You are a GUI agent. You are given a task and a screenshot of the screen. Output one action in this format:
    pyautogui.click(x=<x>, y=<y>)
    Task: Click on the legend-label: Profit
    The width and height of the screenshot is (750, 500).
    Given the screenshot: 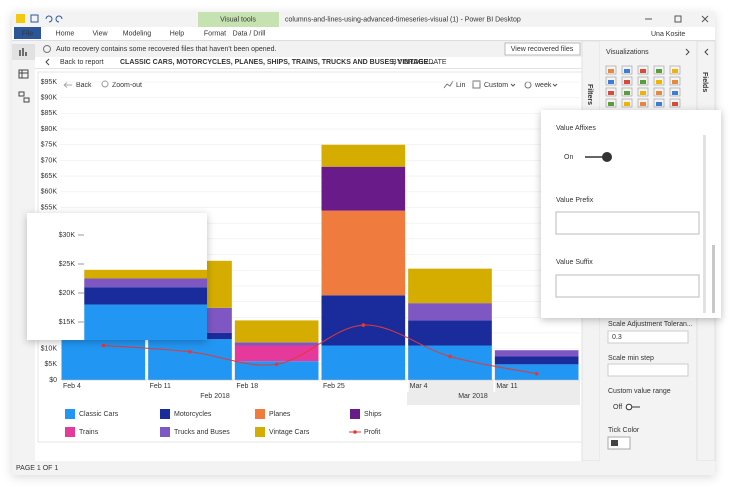 What is the action you would take?
    pyautogui.click(x=372, y=432)
    